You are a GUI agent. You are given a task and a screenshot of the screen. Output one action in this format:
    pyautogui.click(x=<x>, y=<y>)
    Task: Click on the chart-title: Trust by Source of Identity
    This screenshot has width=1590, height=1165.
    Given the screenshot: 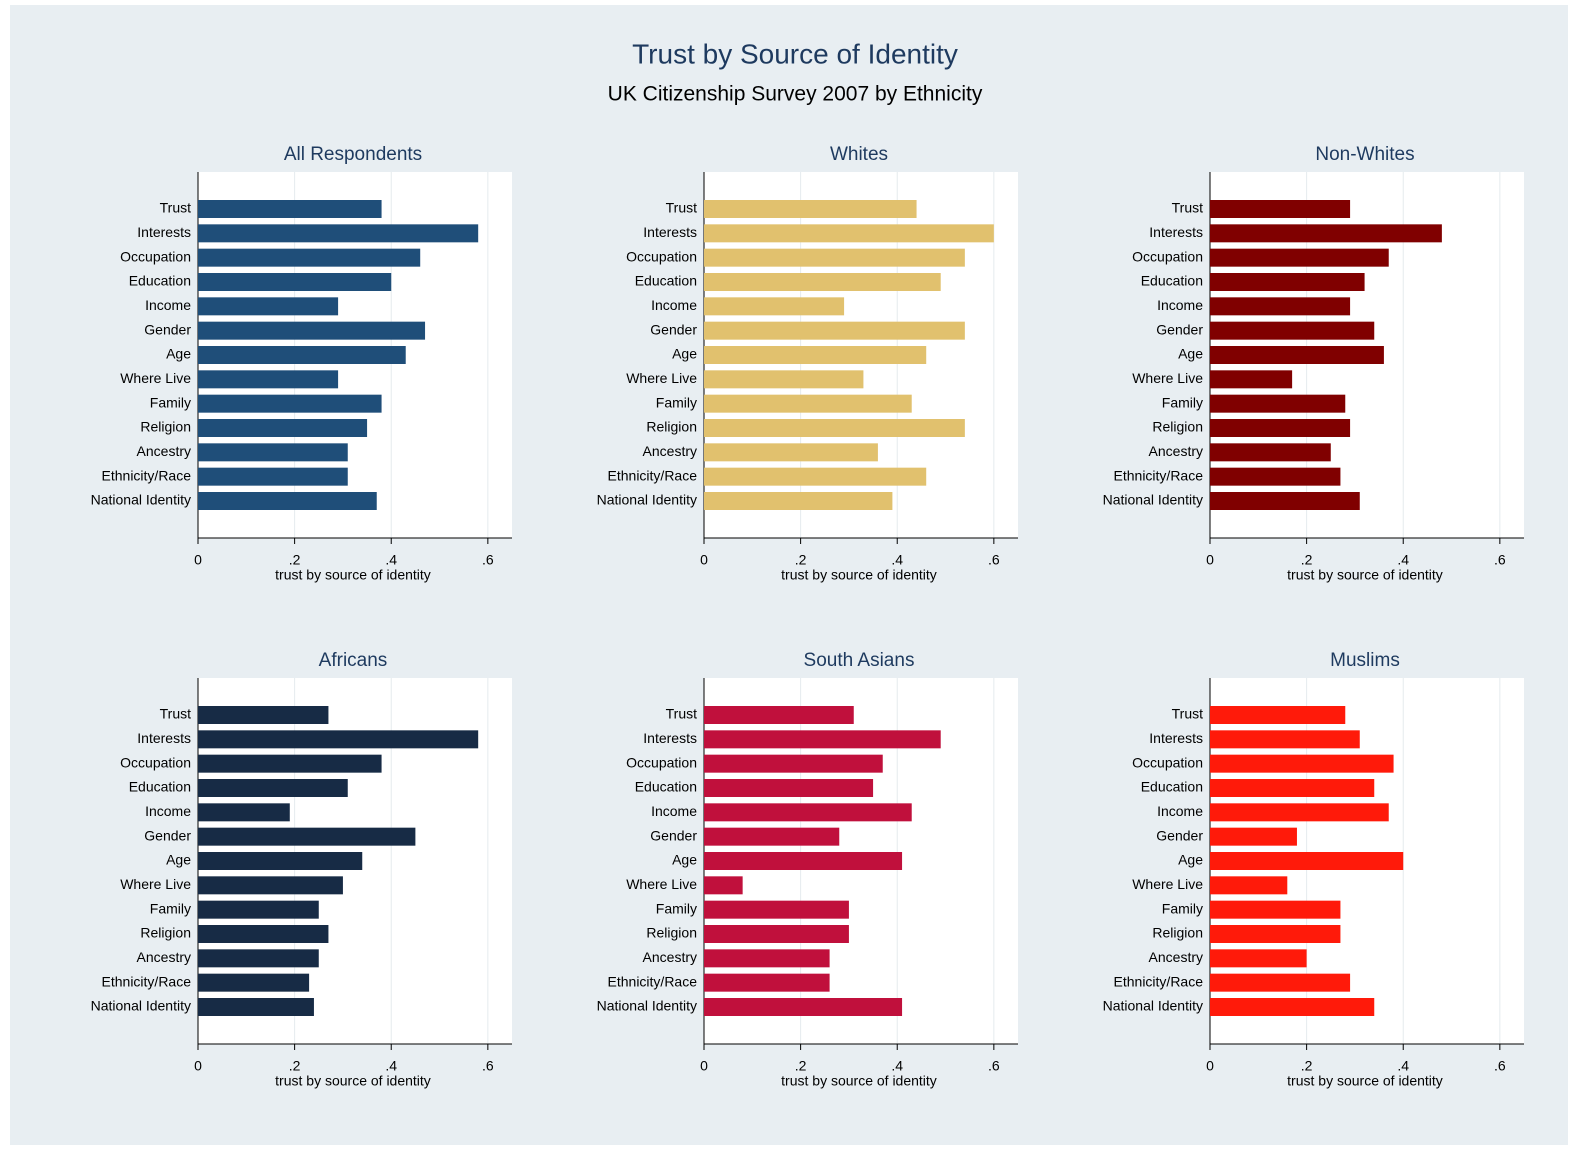 What is the action you would take?
    pyautogui.click(x=795, y=53)
    